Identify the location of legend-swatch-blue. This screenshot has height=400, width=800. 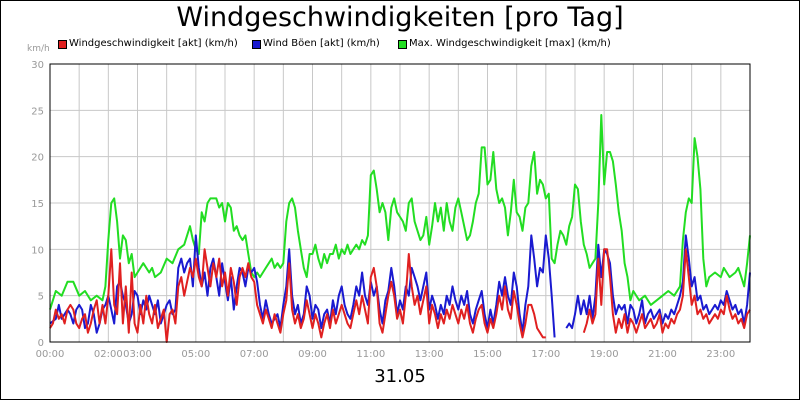
(256, 44).